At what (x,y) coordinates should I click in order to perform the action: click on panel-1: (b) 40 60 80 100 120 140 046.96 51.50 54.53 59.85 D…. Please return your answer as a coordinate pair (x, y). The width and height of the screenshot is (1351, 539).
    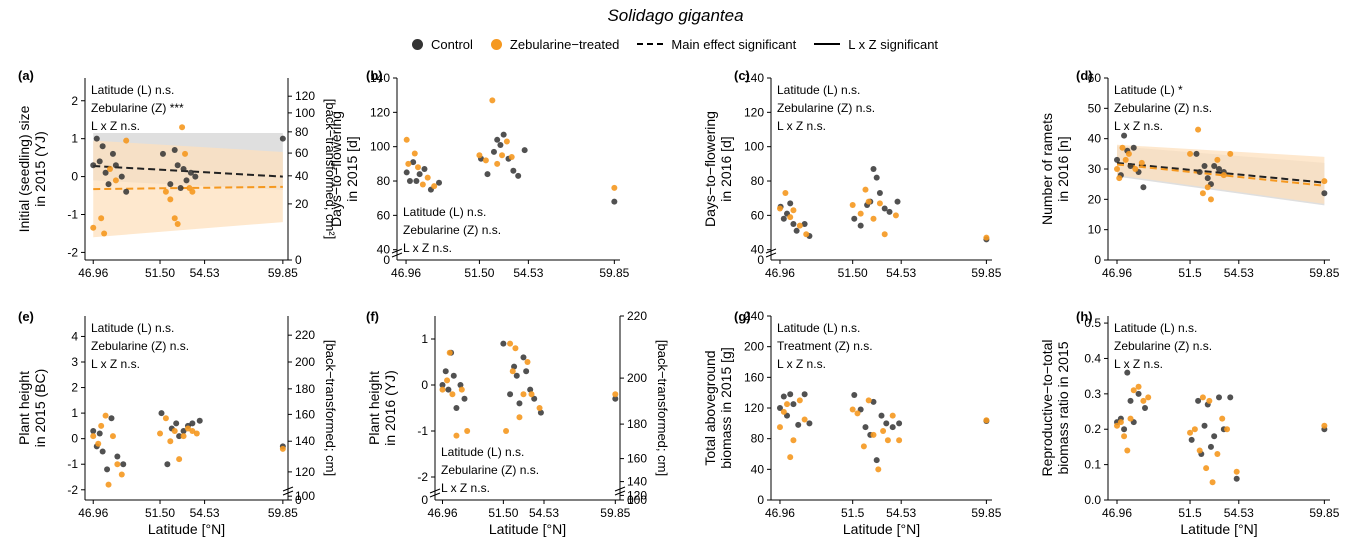
    Looking at the image, I should click on (479, 174).